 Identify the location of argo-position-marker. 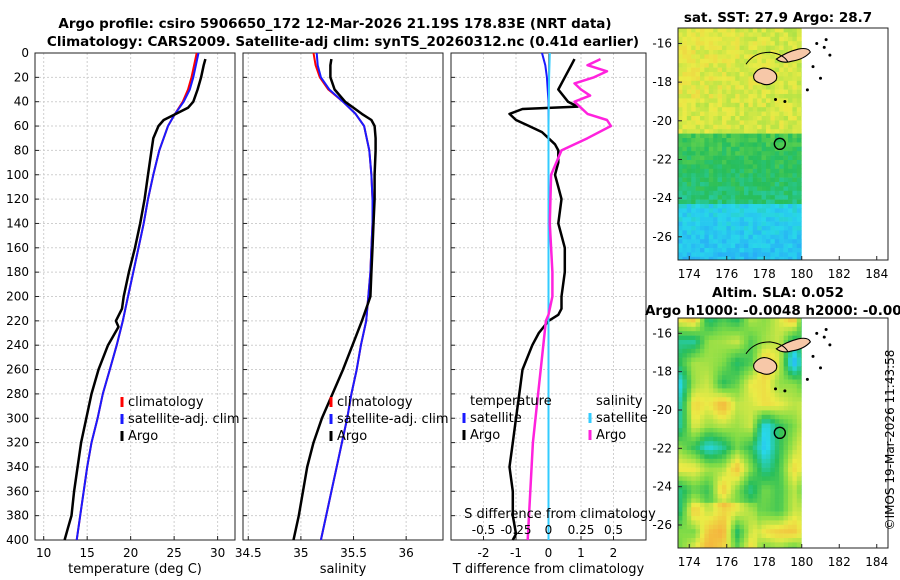
(780, 144).